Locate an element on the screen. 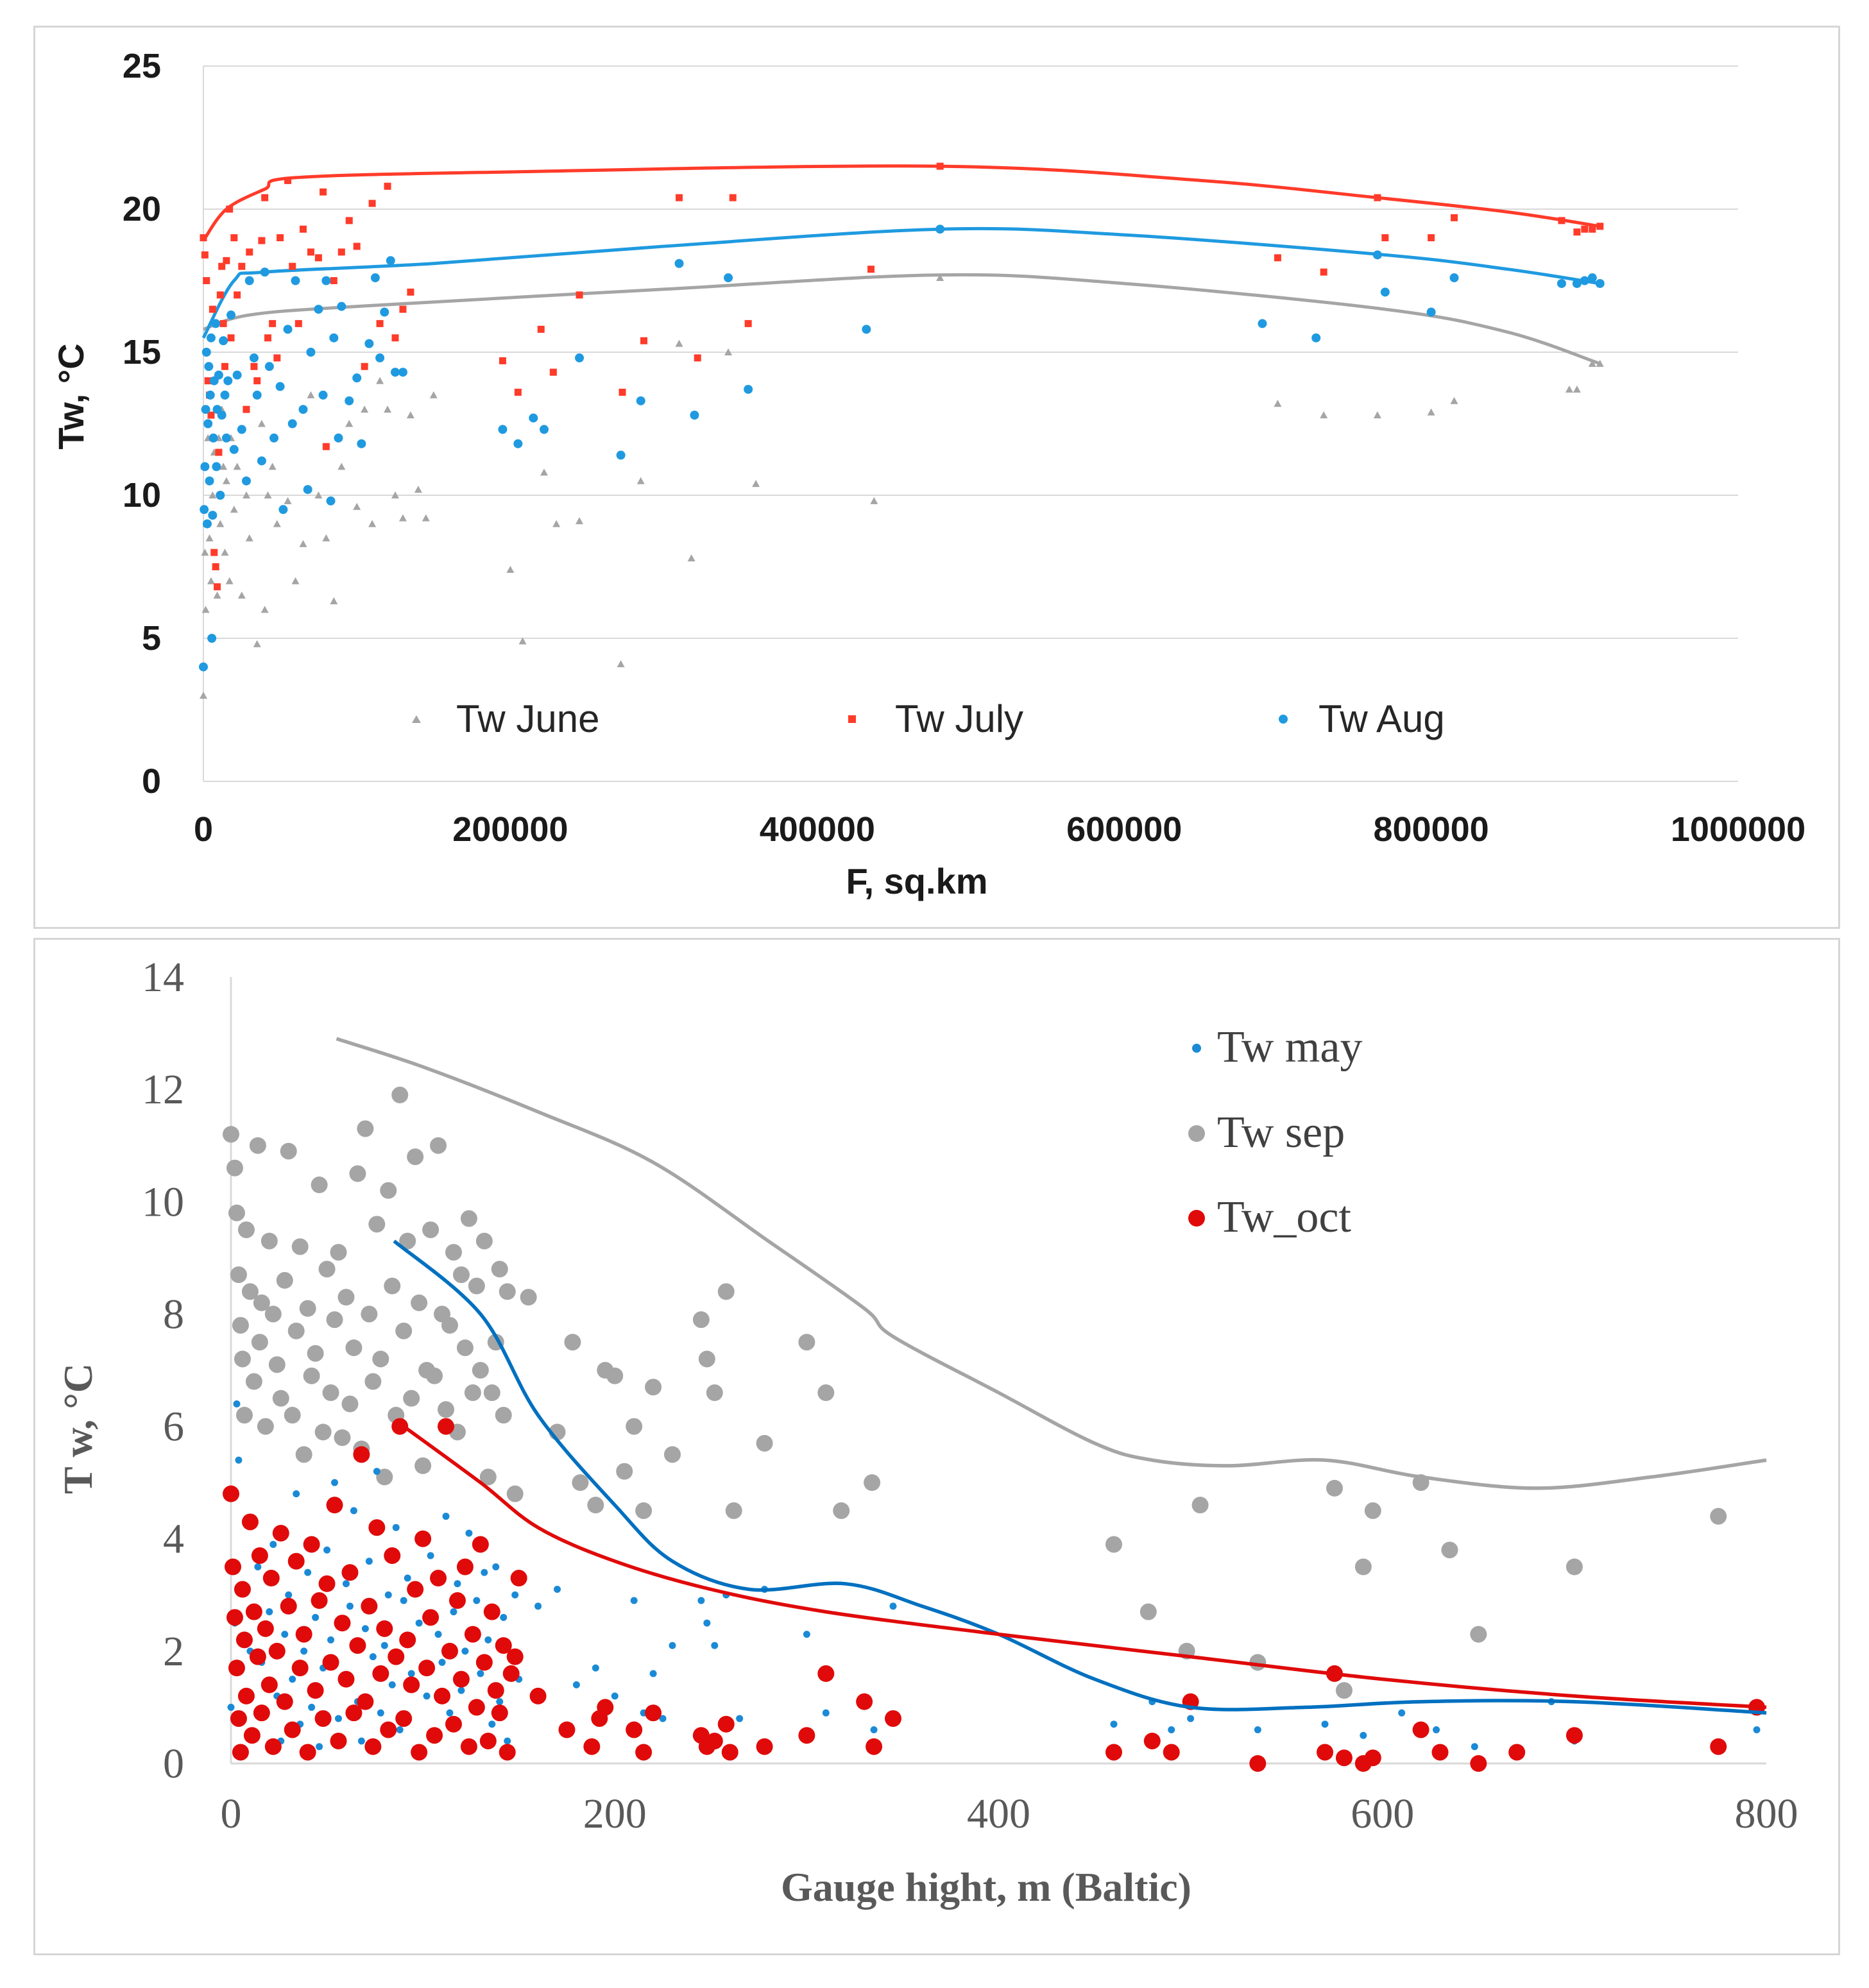 Image resolution: width=1869 pixels, height=1988 pixels. trendline-tw-oct is located at coordinates (1085, 1567).